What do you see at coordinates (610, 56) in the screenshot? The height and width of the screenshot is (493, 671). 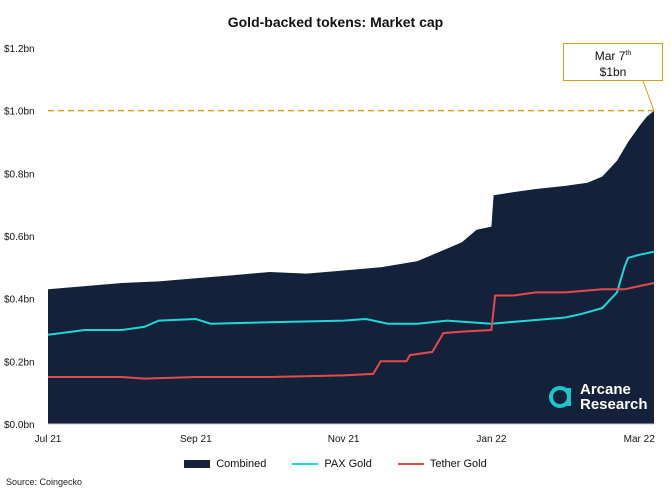 I see `annotation-date: Mar 7` at bounding box center [610, 56].